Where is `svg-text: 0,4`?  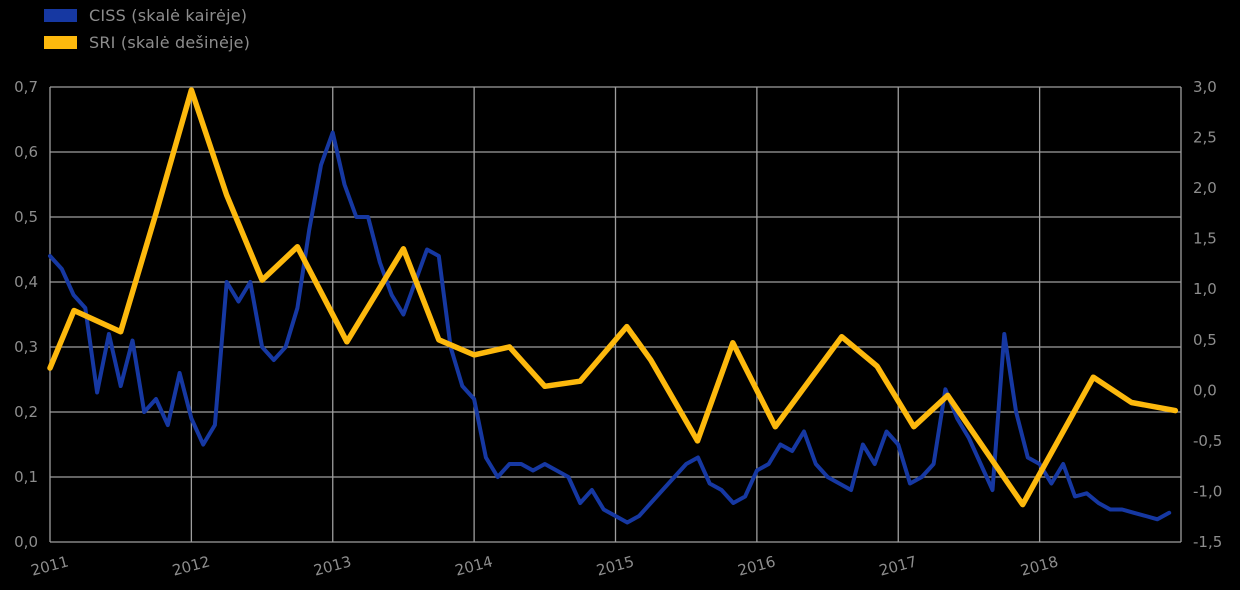 svg-text: 0,4 is located at coordinates (26, 282).